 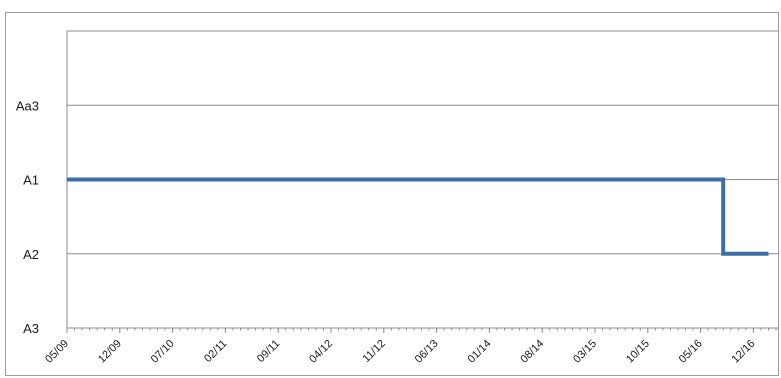 I want to click on x-tick-label: 12/16, so click(x=744, y=352).